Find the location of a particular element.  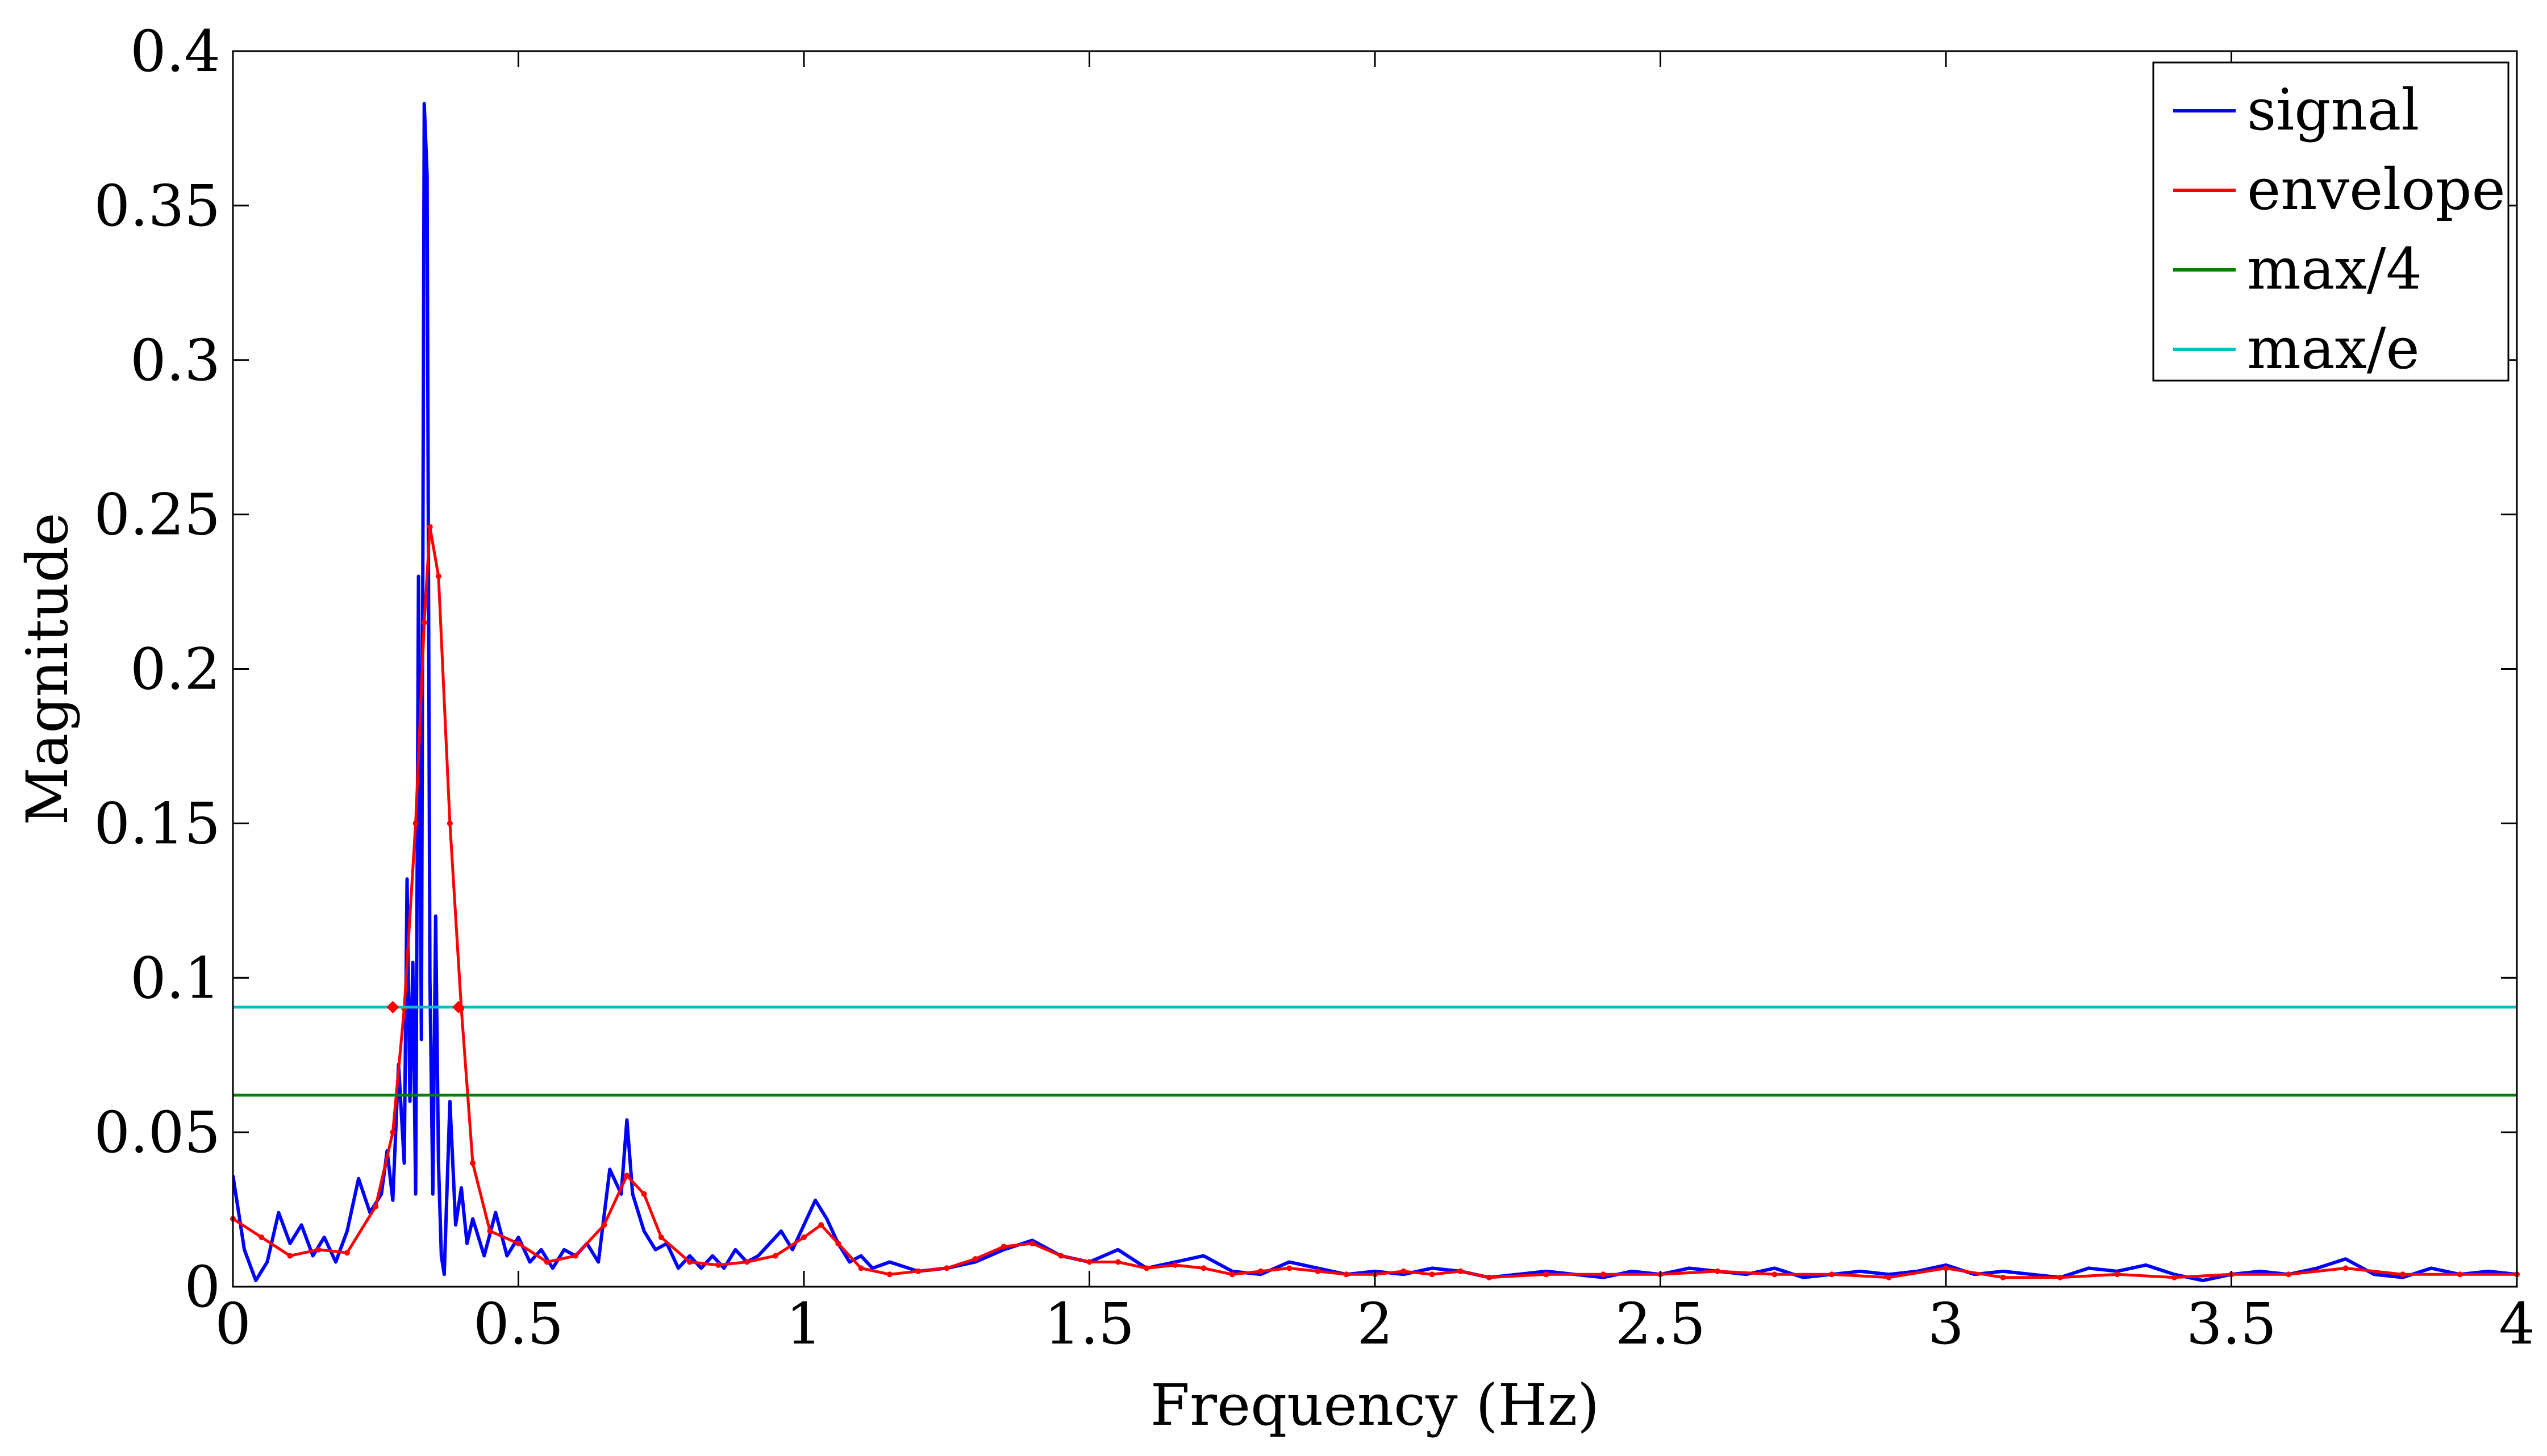

x-tick-label: 0.5 is located at coordinates (518, 1324).